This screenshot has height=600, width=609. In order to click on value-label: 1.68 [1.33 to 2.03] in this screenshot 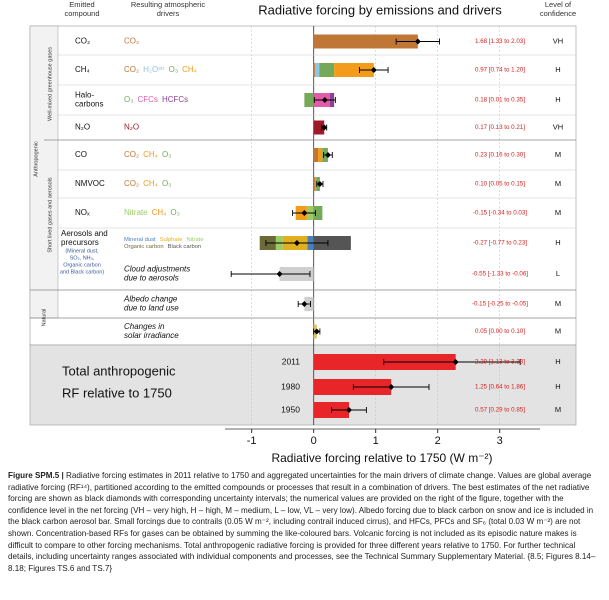, I will do `click(500, 41)`.